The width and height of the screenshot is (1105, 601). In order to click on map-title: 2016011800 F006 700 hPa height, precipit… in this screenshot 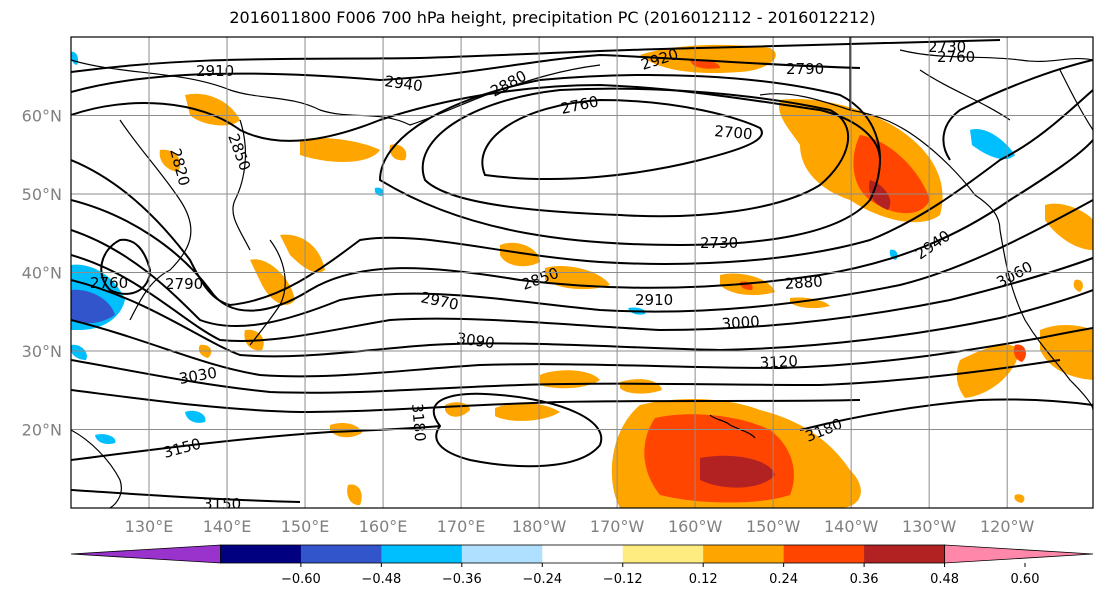, I will do `click(552, 17)`.